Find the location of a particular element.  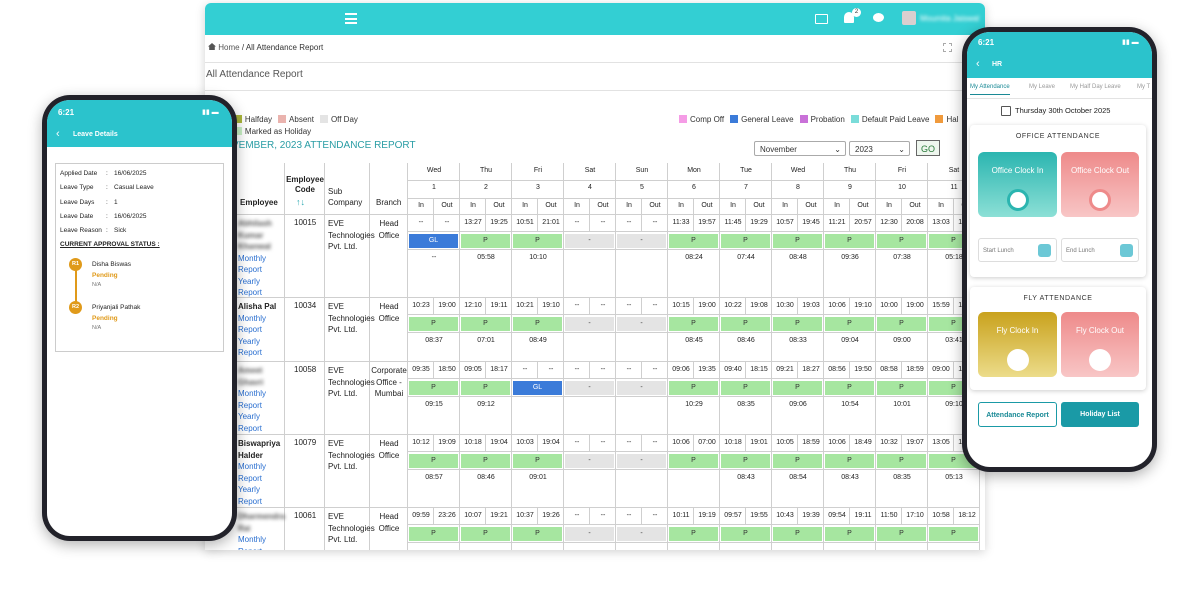

breadcrumb-home: Home is located at coordinates (229, 47).